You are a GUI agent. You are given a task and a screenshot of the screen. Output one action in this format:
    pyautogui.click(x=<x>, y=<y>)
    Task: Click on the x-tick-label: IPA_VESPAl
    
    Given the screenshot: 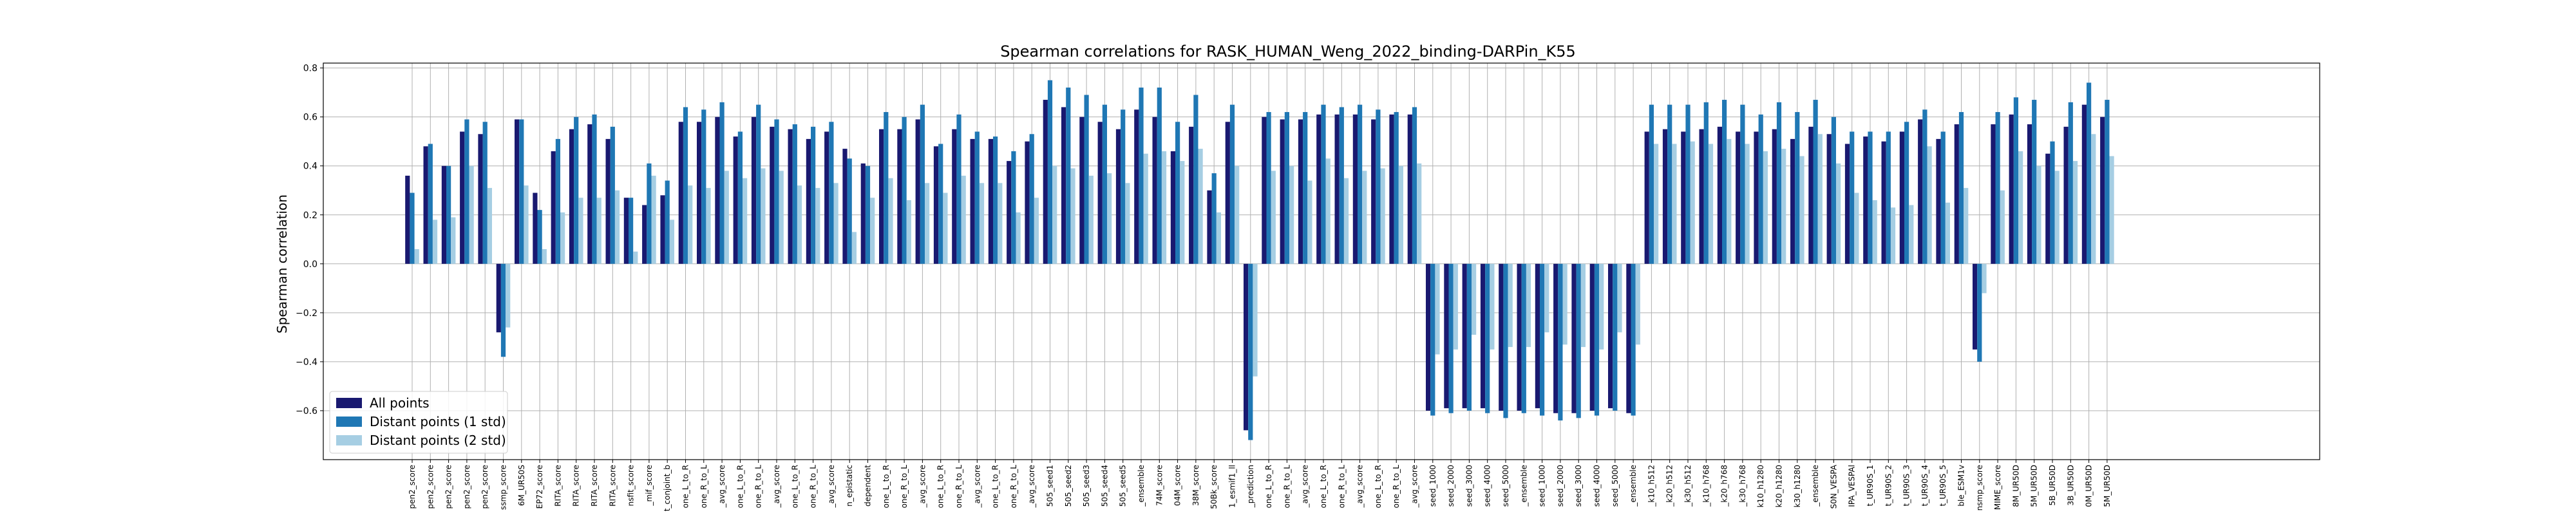 What is the action you would take?
    pyautogui.click(x=1853, y=486)
    